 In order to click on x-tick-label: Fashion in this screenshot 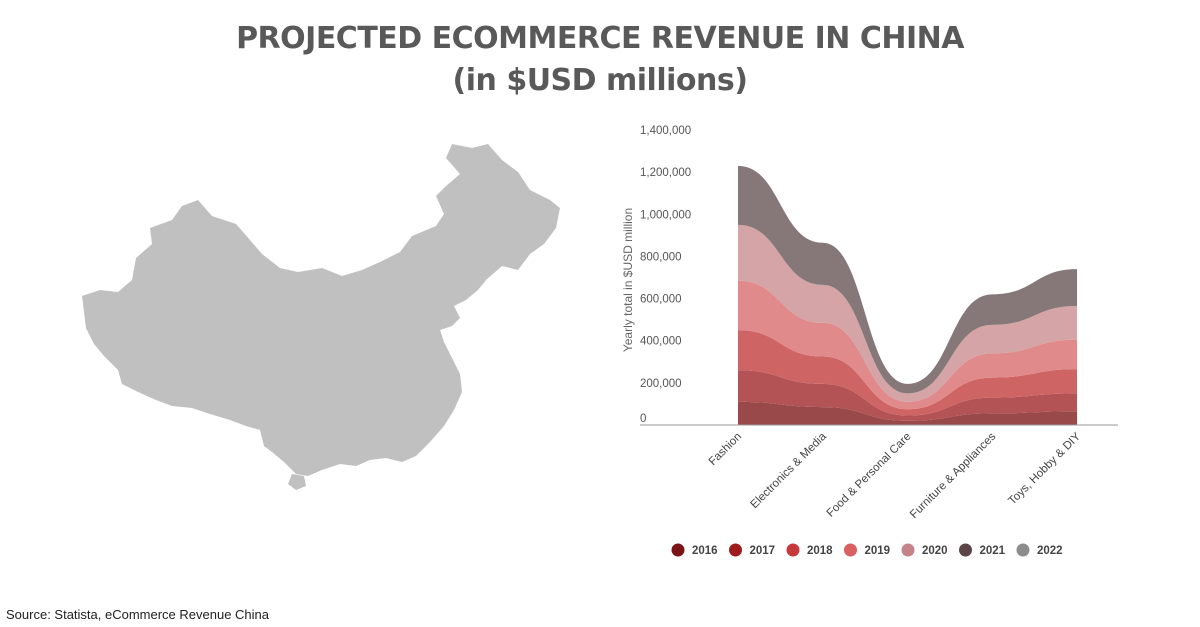, I will do `click(725, 449)`.